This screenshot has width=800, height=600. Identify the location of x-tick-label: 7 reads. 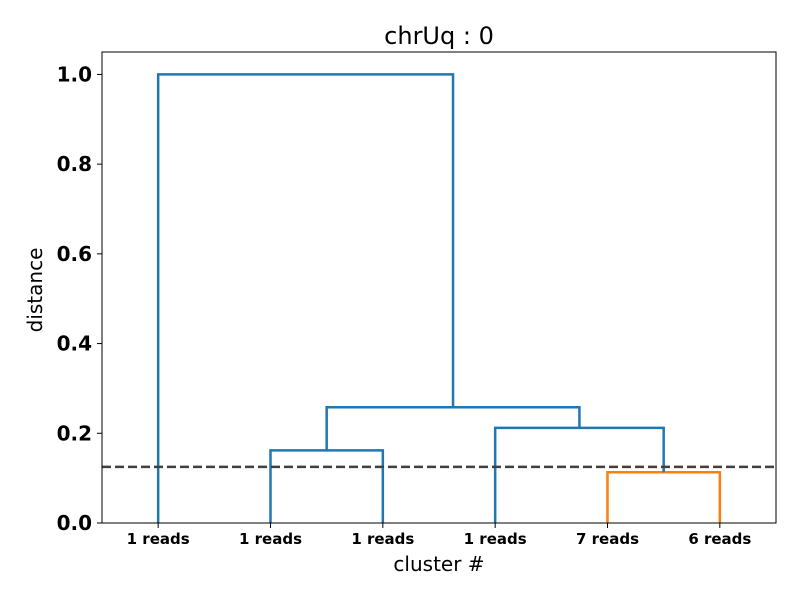
(607, 539).